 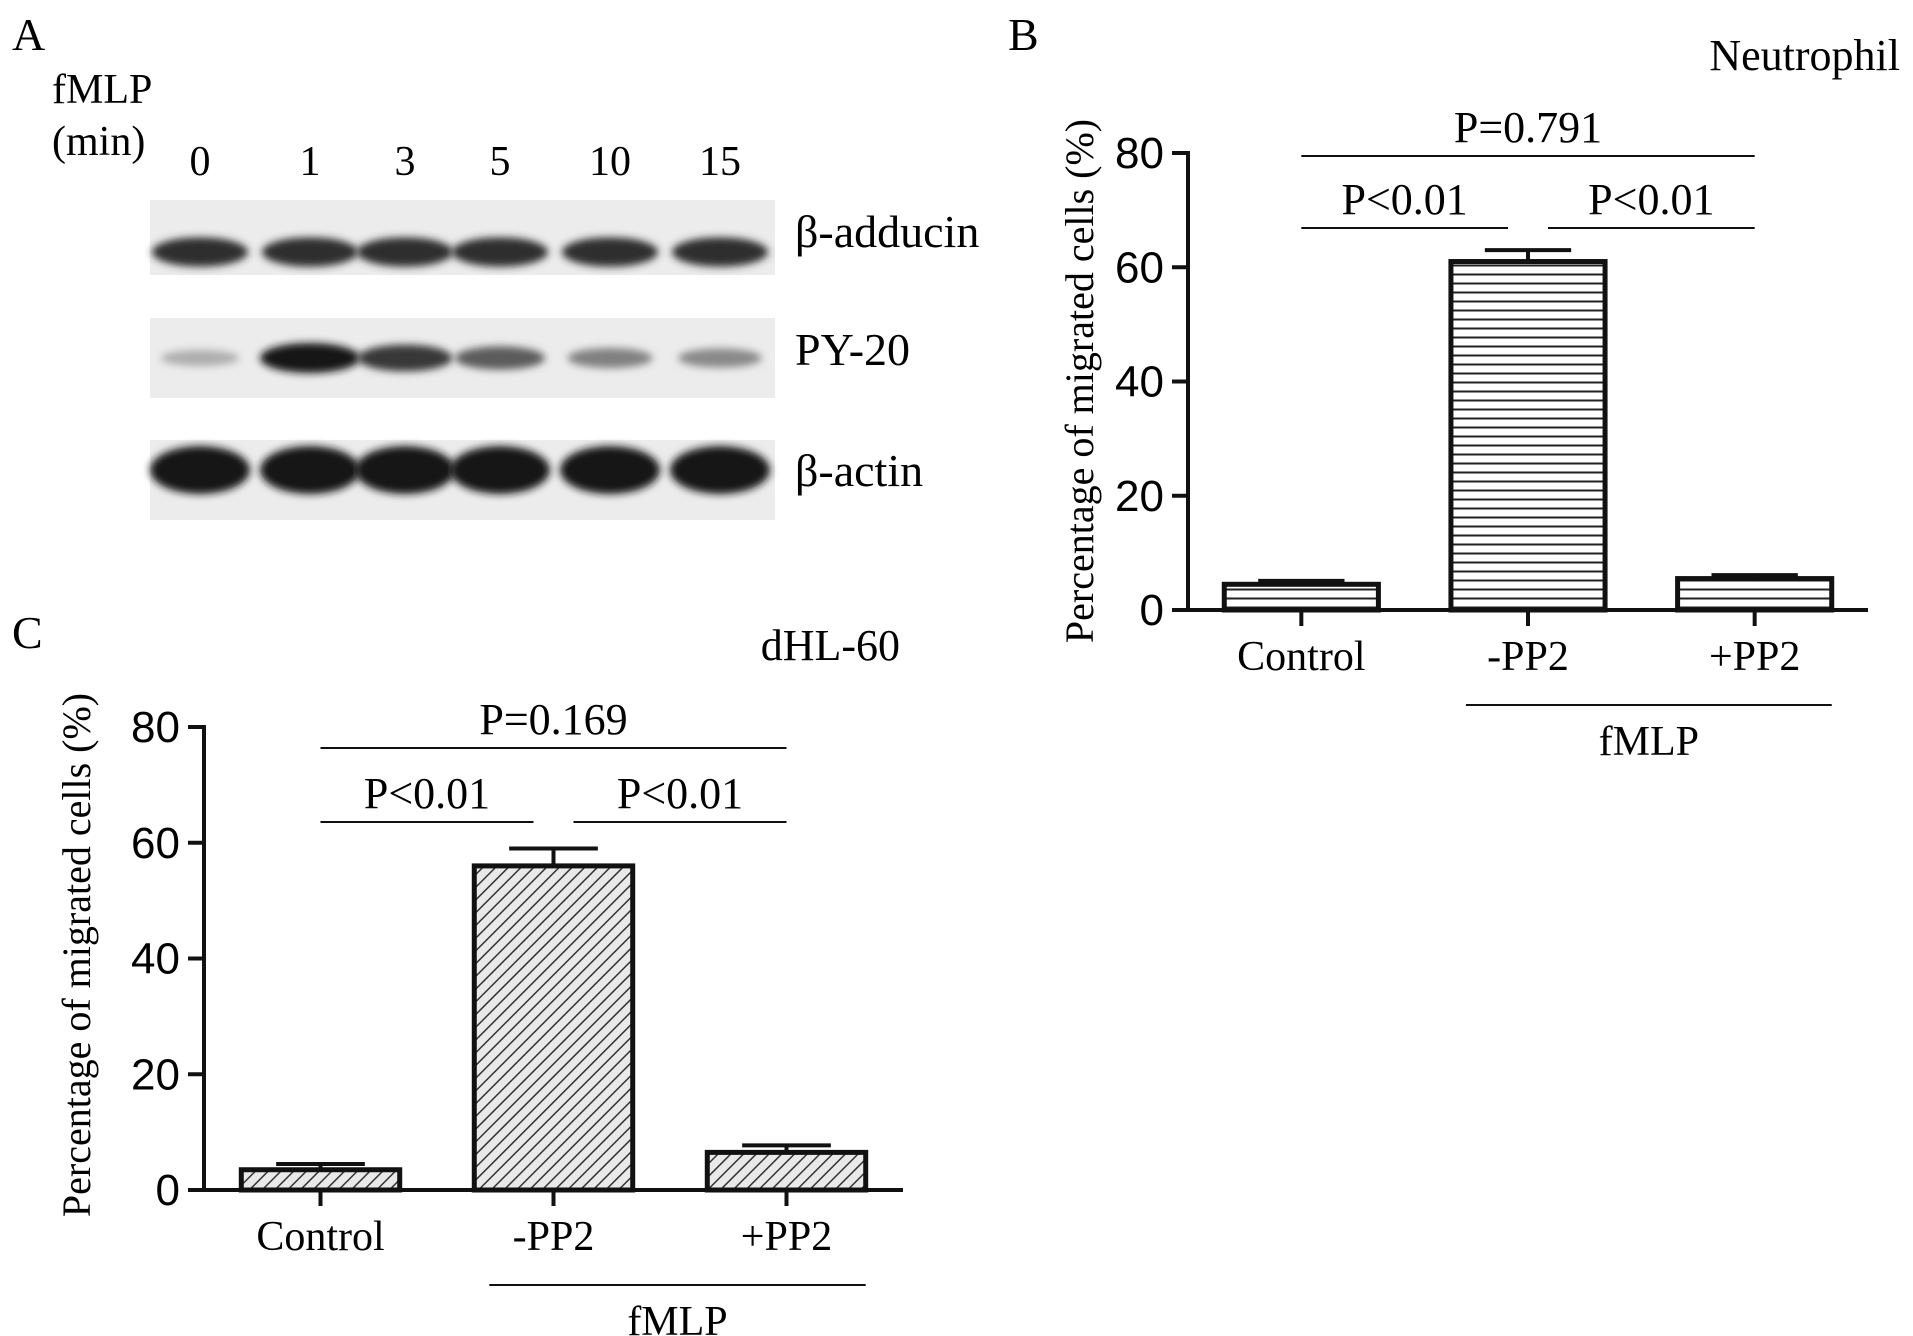 I want to click on lane-labels: 0 1 3 5 10 15, so click(x=466, y=162).